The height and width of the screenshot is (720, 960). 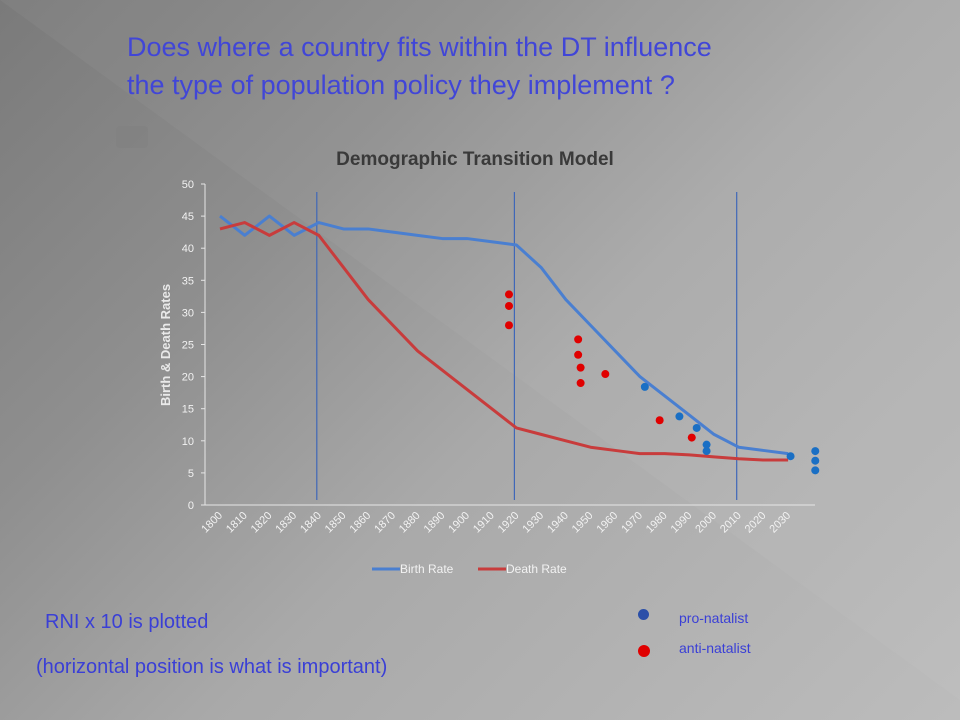 I want to click on background-shape, so click(x=132, y=137).